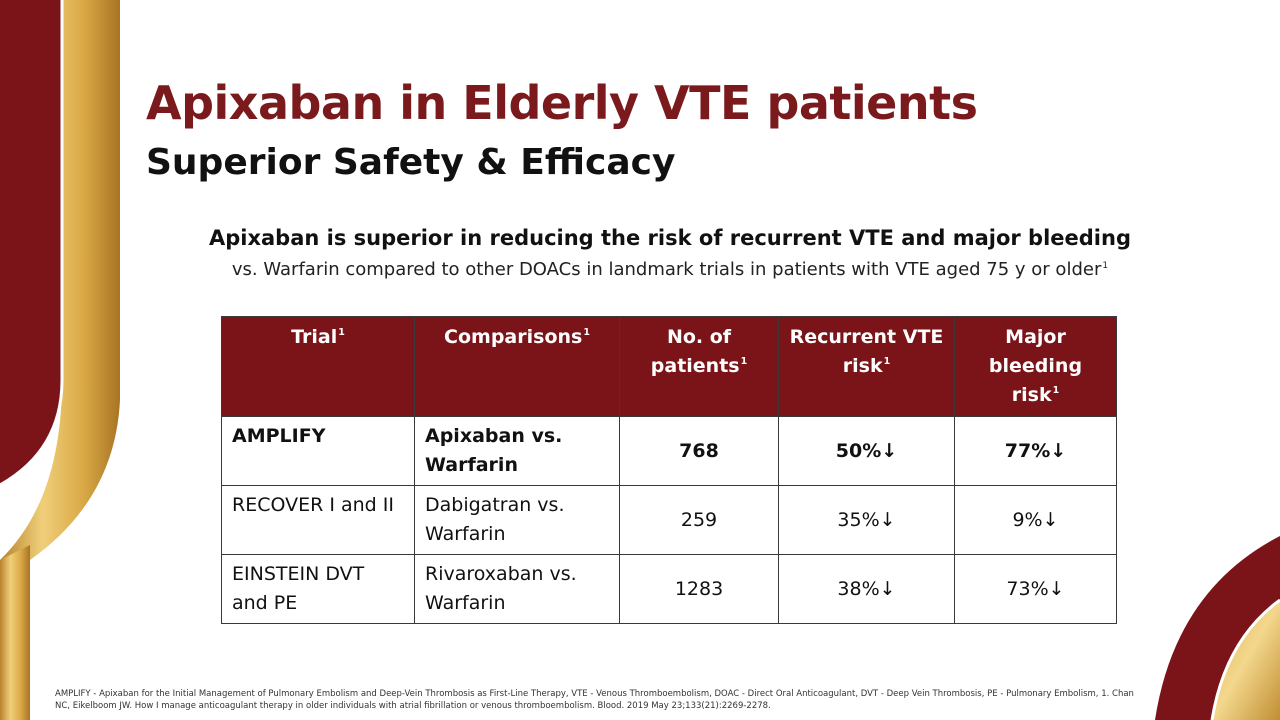 The width and height of the screenshot is (1280, 720). What do you see at coordinates (586, 333) in the screenshot?
I see `header-comparisons-ref: 1` at bounding box center [586, 333].